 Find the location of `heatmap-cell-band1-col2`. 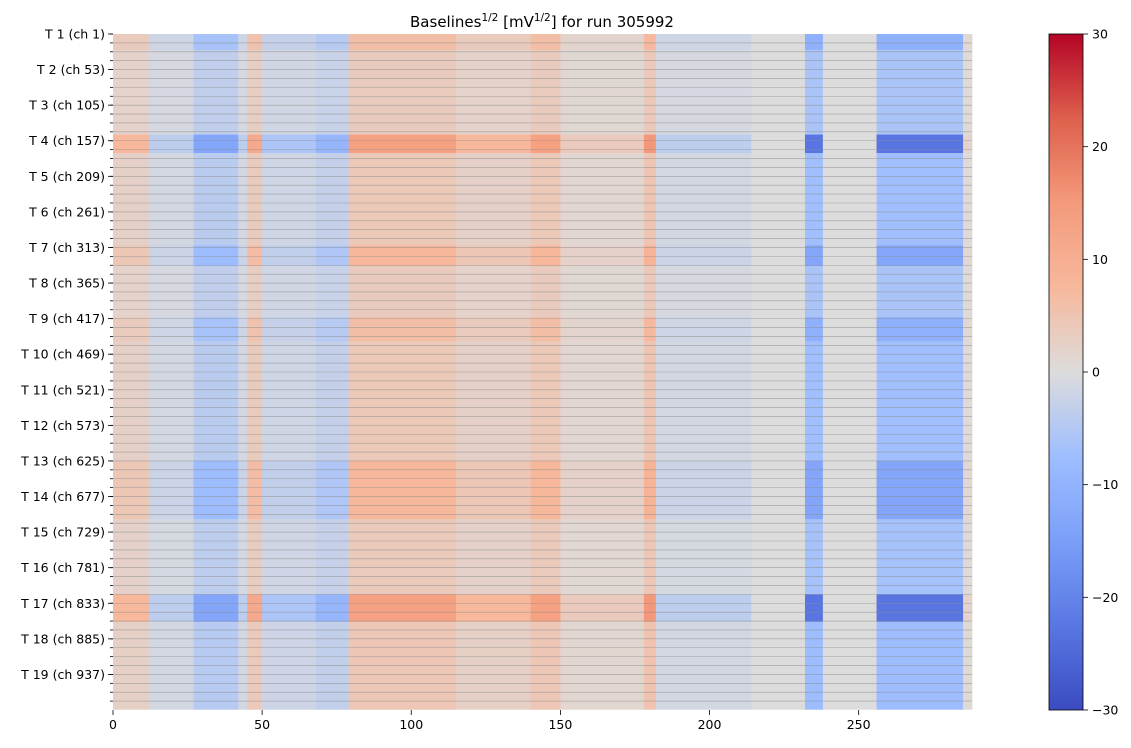

heatmap-cell-band1-col2 is located at coordinates (216, 92).